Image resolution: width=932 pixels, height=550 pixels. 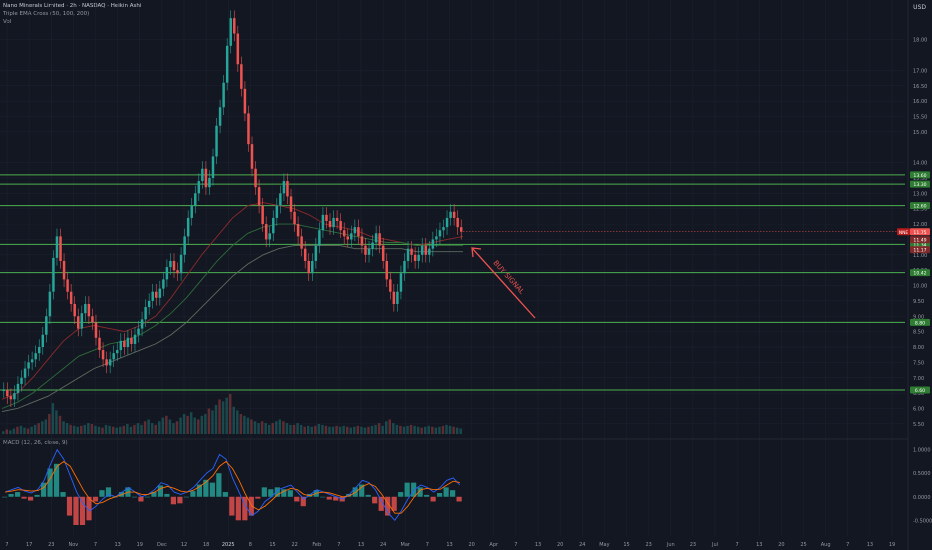 I want to click on buy-signal-arrow, so click(x=503, y=283).